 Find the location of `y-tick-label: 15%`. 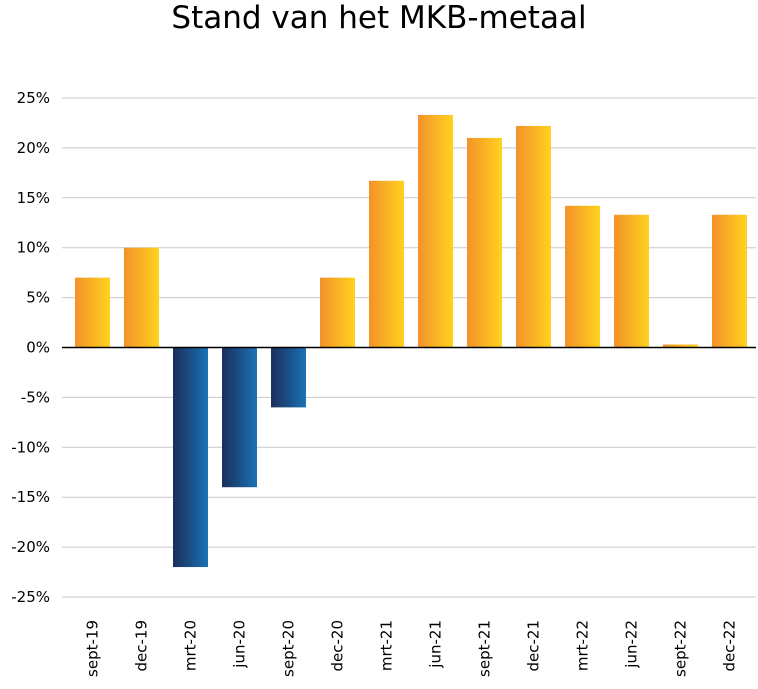

y-tick-label: 15% is located at coordinates (33, 198).